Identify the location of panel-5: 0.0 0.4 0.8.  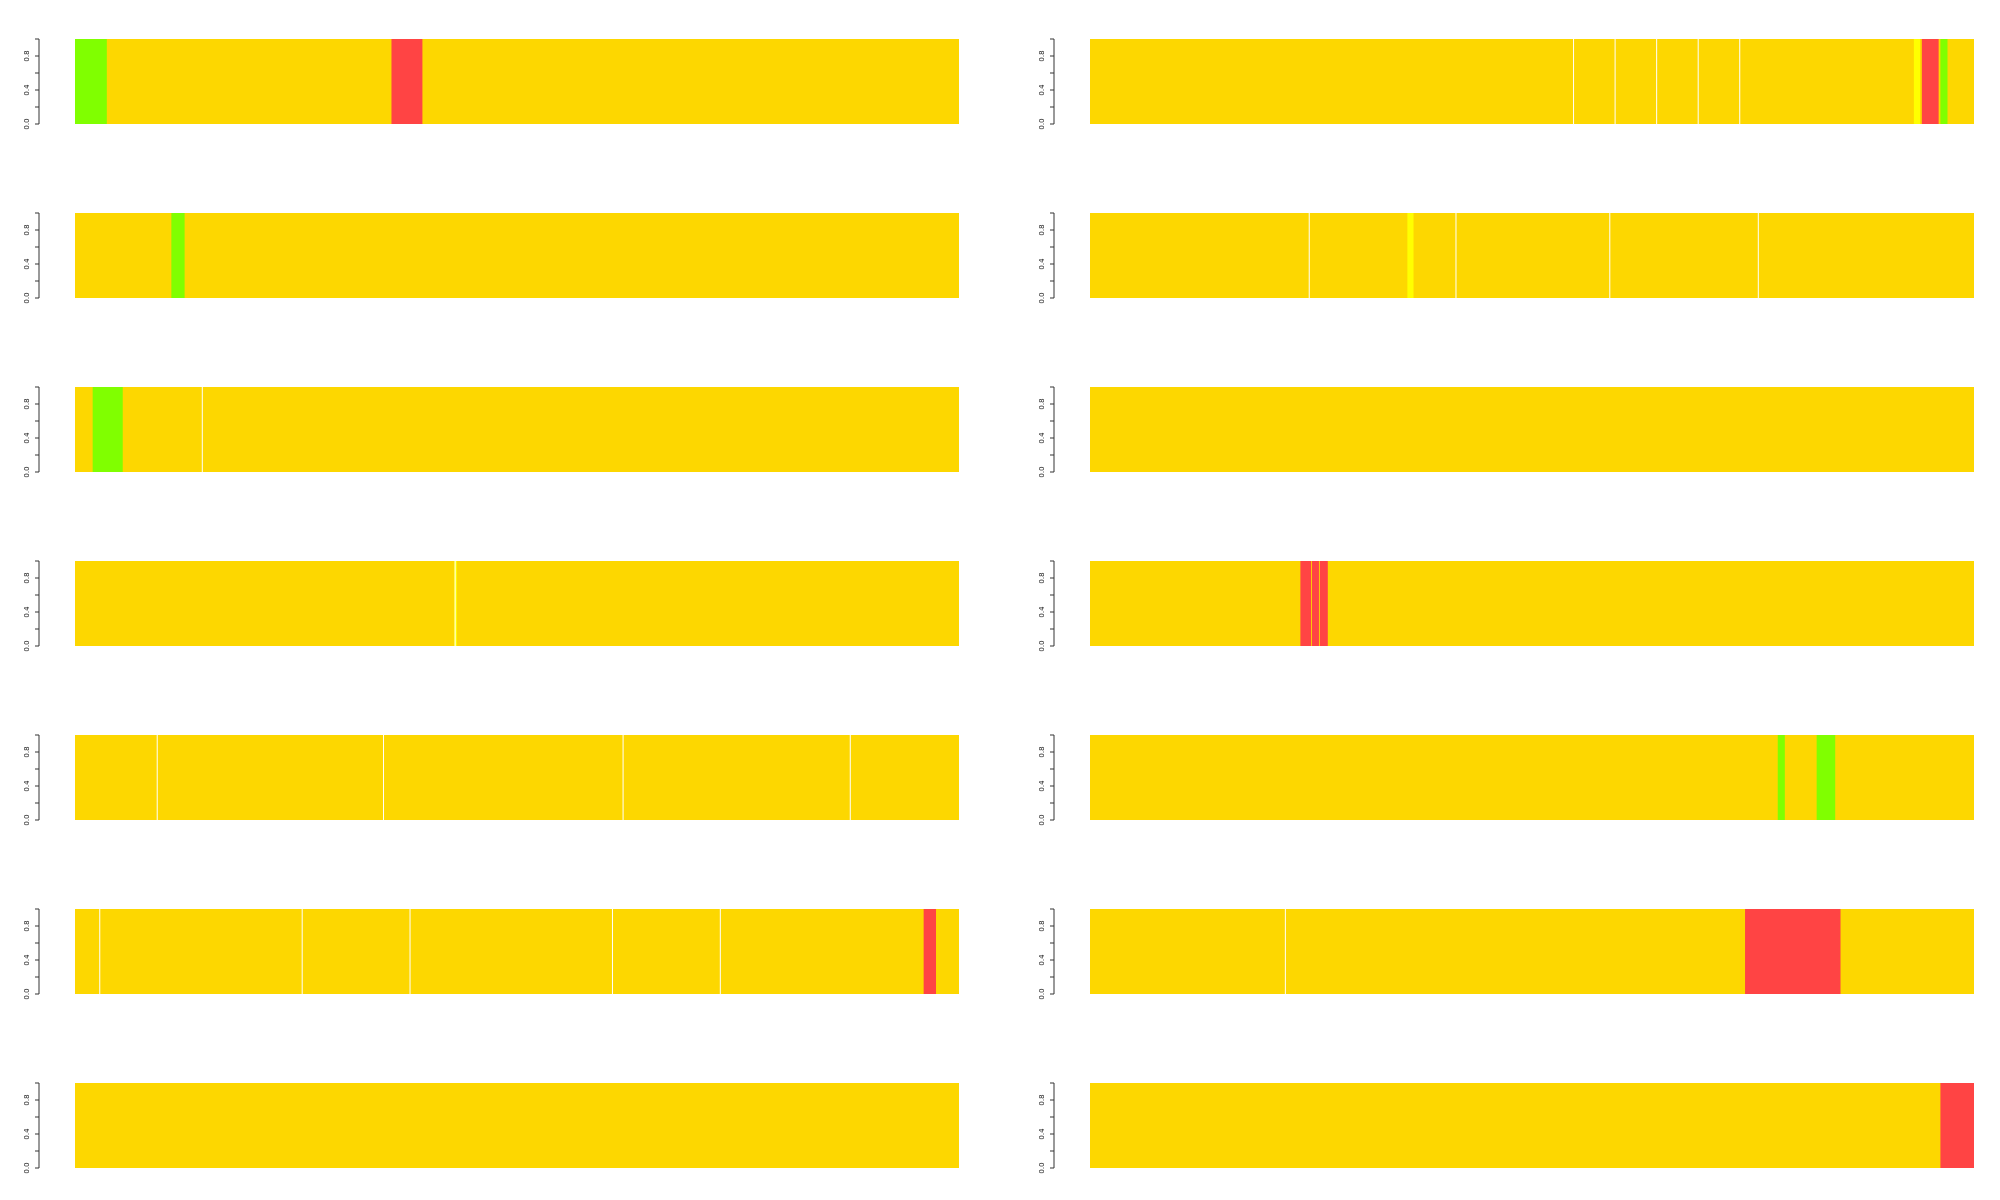
(491, 432).